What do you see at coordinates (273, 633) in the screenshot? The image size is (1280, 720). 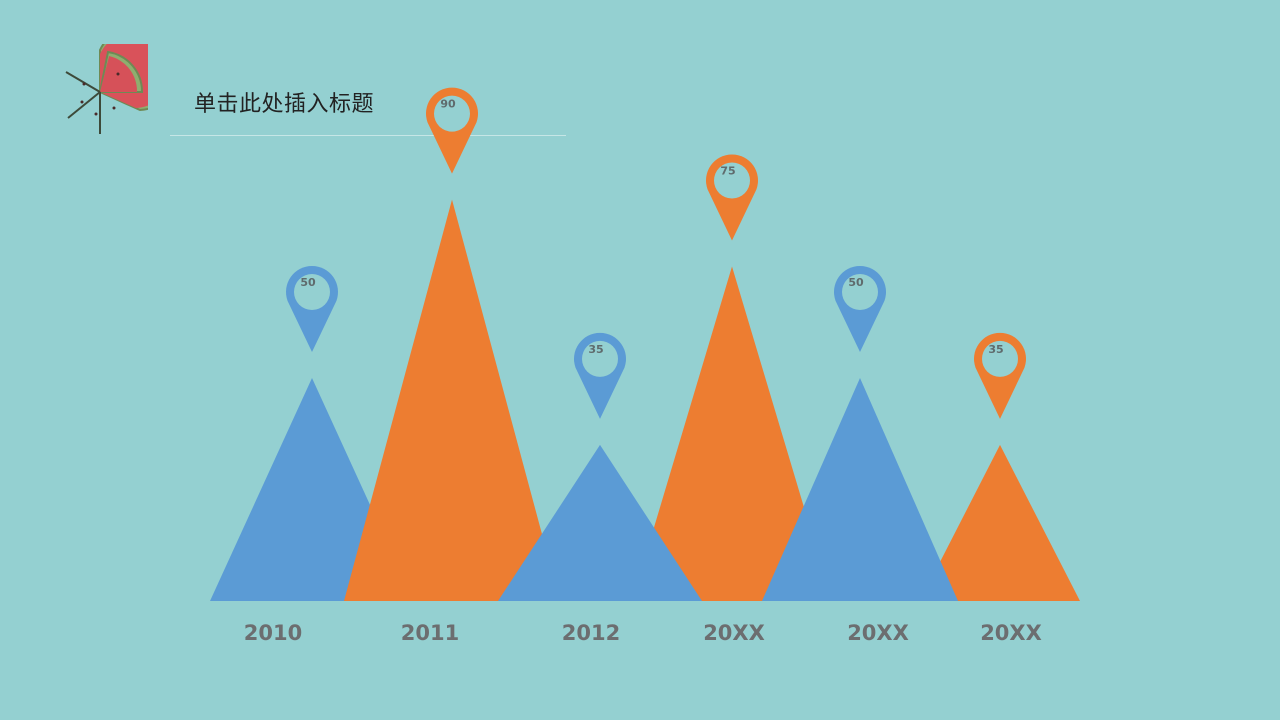 I see `x-tick-label-0: 2010` at bounding box center [273, 633].